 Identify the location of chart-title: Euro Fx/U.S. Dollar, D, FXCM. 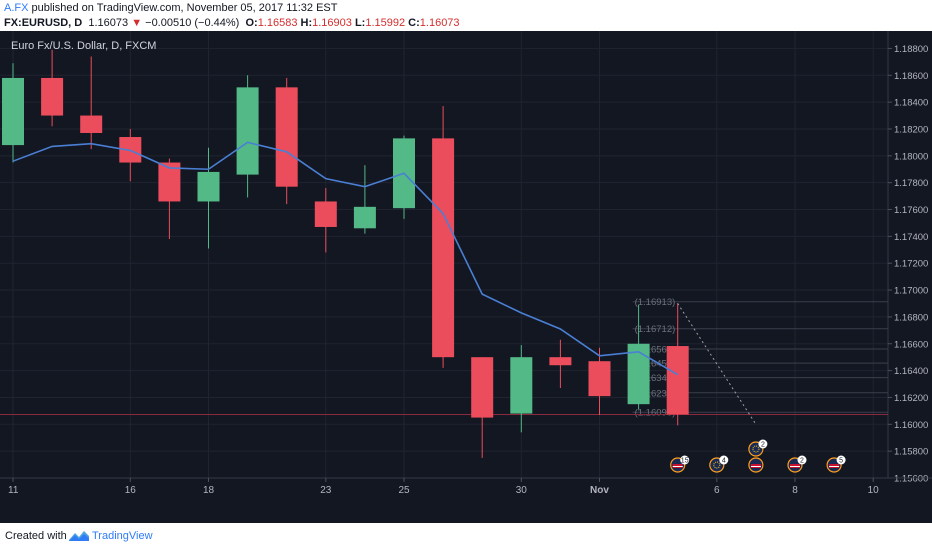
(83, 46).